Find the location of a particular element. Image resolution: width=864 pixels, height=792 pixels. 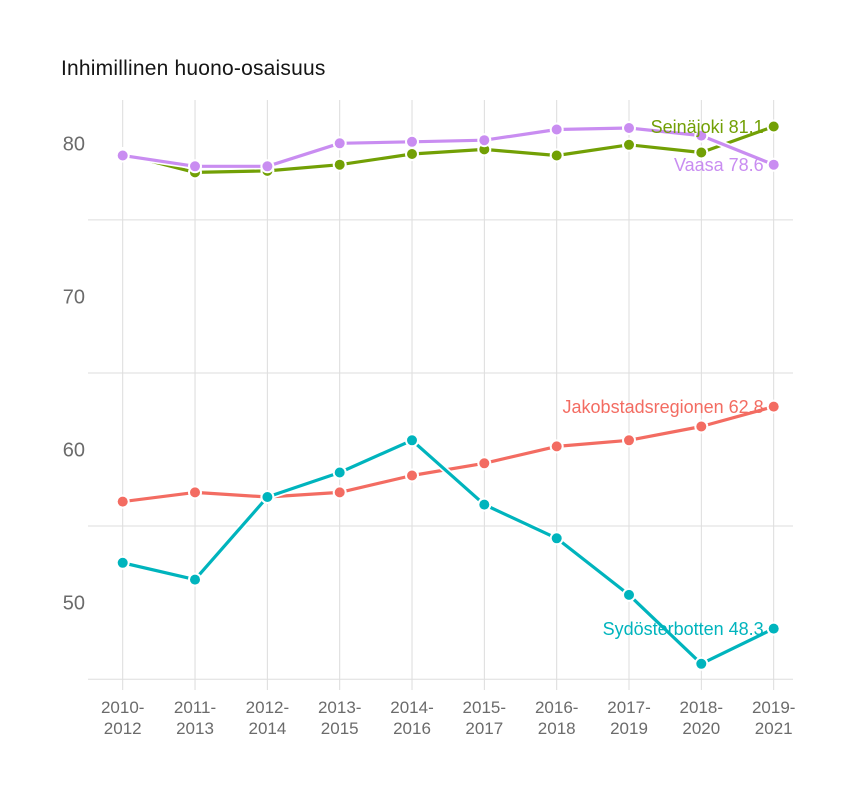

series-vaasa is located at coordinates (448, 147).